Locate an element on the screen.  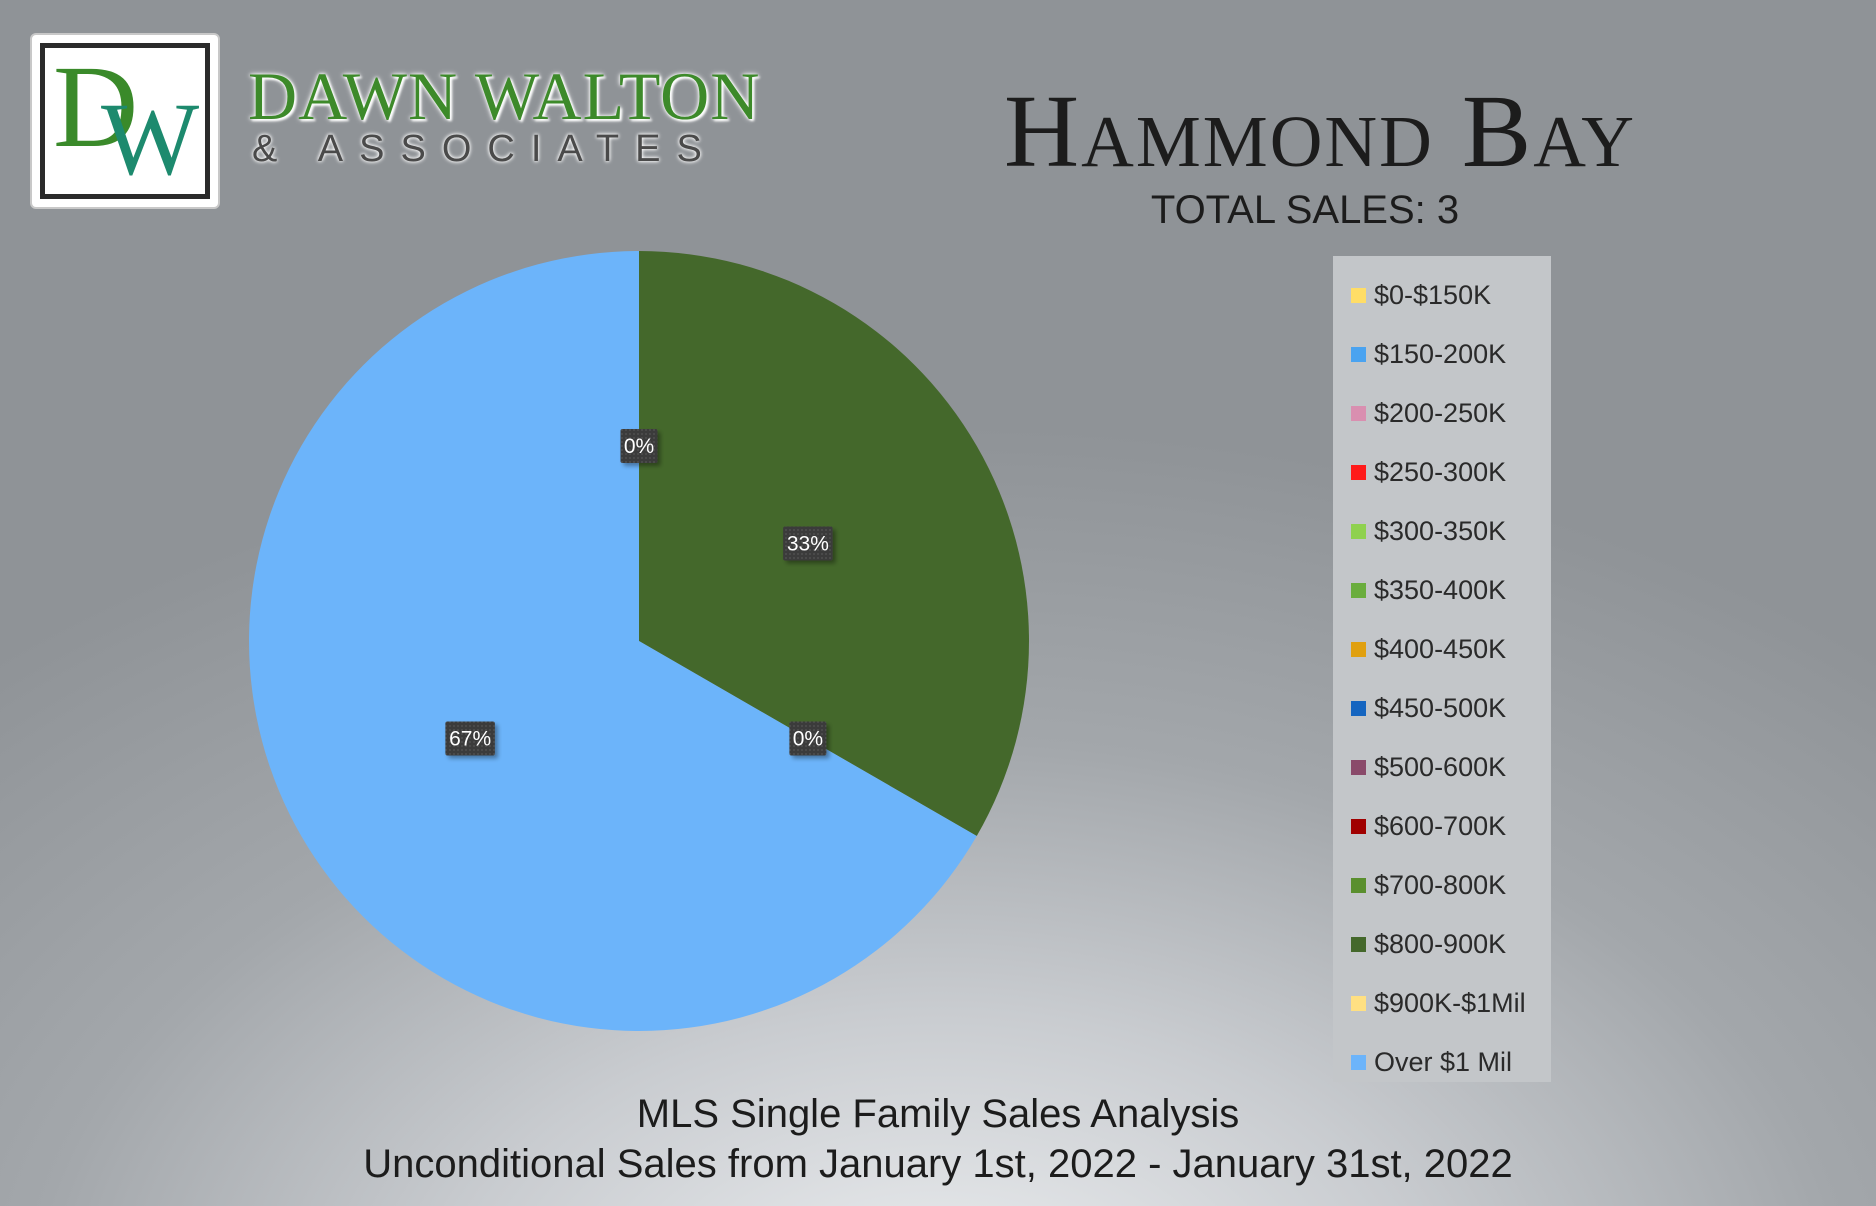
data-label-text: 67% is located at coordinates (470, 739).